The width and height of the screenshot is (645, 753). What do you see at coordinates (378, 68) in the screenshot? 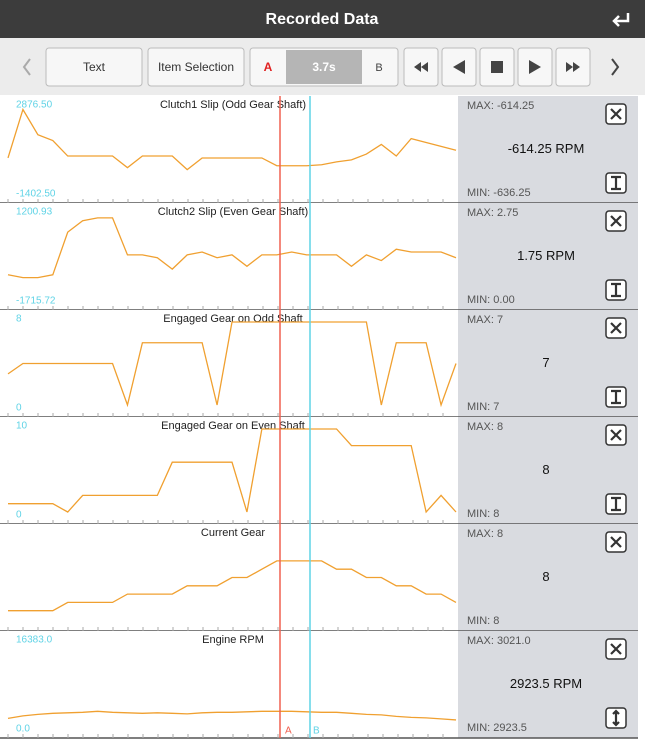
I see `cursor-b-label: B` at bounding box center [378, 68].